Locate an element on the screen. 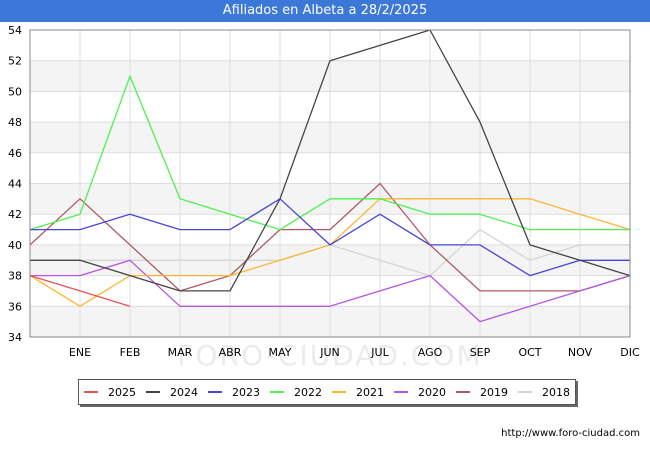  legend: 2025 2024 2023 2022 2021 2020 2019 2018 is located at coordinates (327, 392).